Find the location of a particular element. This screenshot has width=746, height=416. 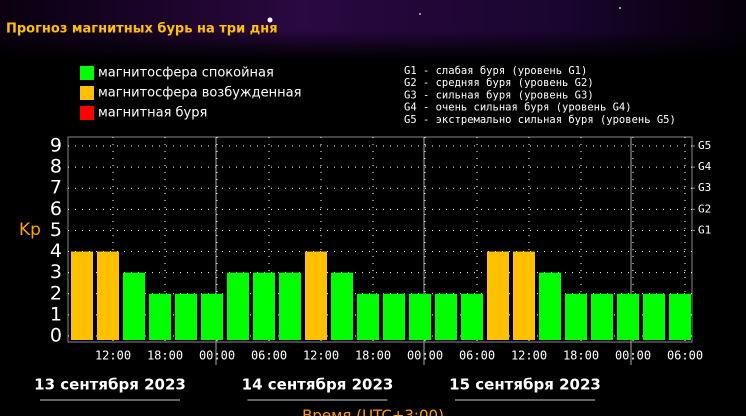

y-axis-label: Kp is located at coordinates (30, 230).